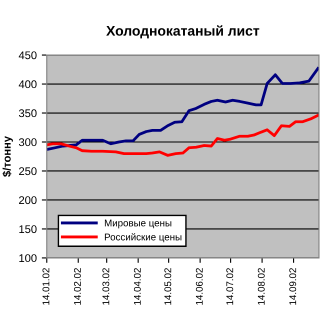  Describe the element at coordinates (27, 142) in the screenshot. I see `y-tick-label: 300` at that location.